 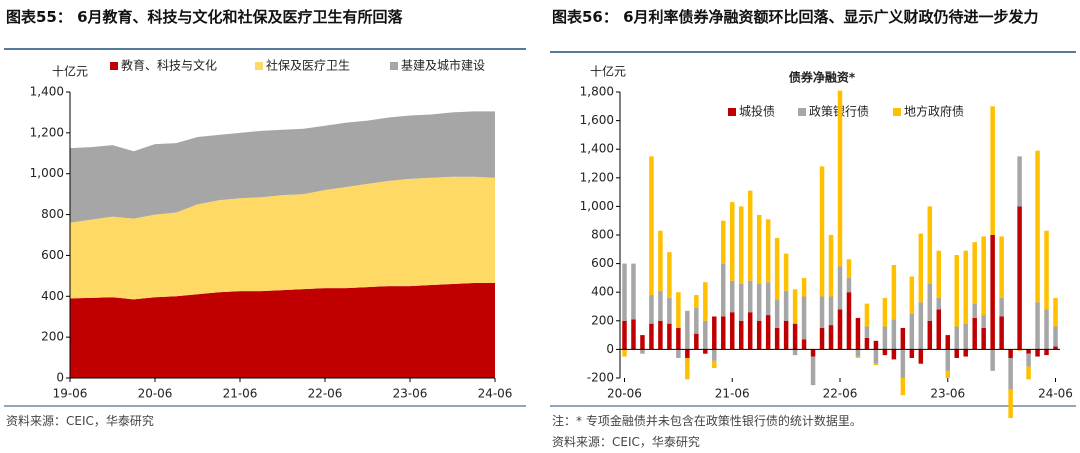 I want to click on y-tick-label: 1,200, so click(x=47, y=132).